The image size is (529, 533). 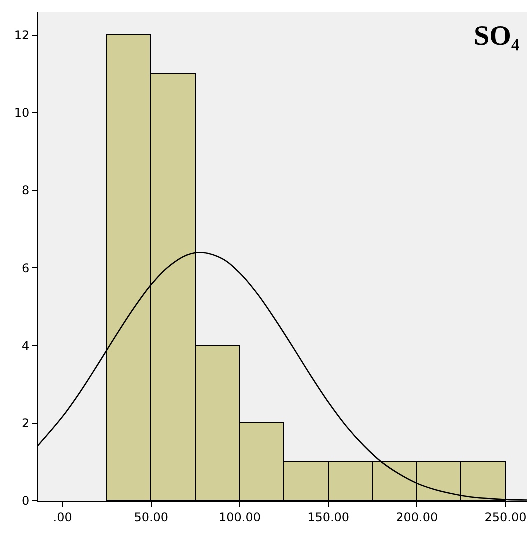 I want to click on y-tick-label: 2, so click(x=26, y=423).